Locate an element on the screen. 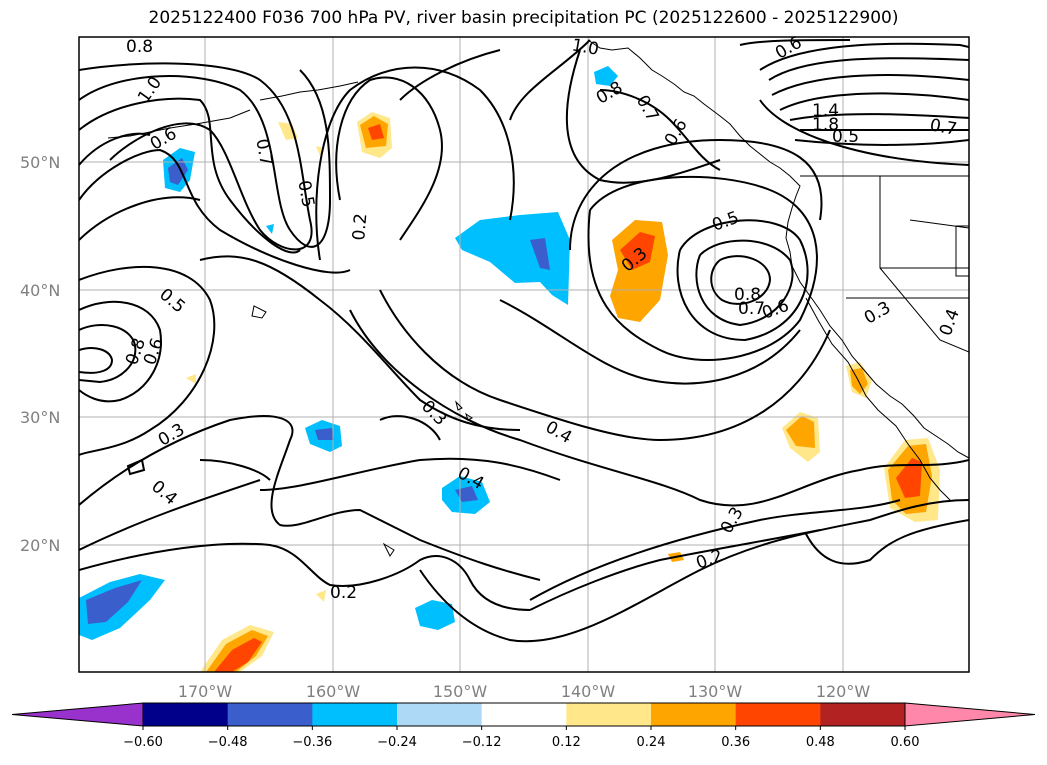  colorbar-tick-label: 0.24 is located at coordinates (651, 742).